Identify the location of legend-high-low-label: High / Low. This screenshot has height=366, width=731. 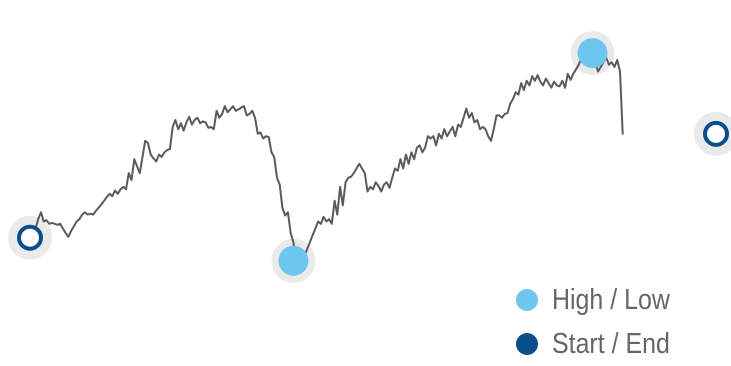
(611, 299).